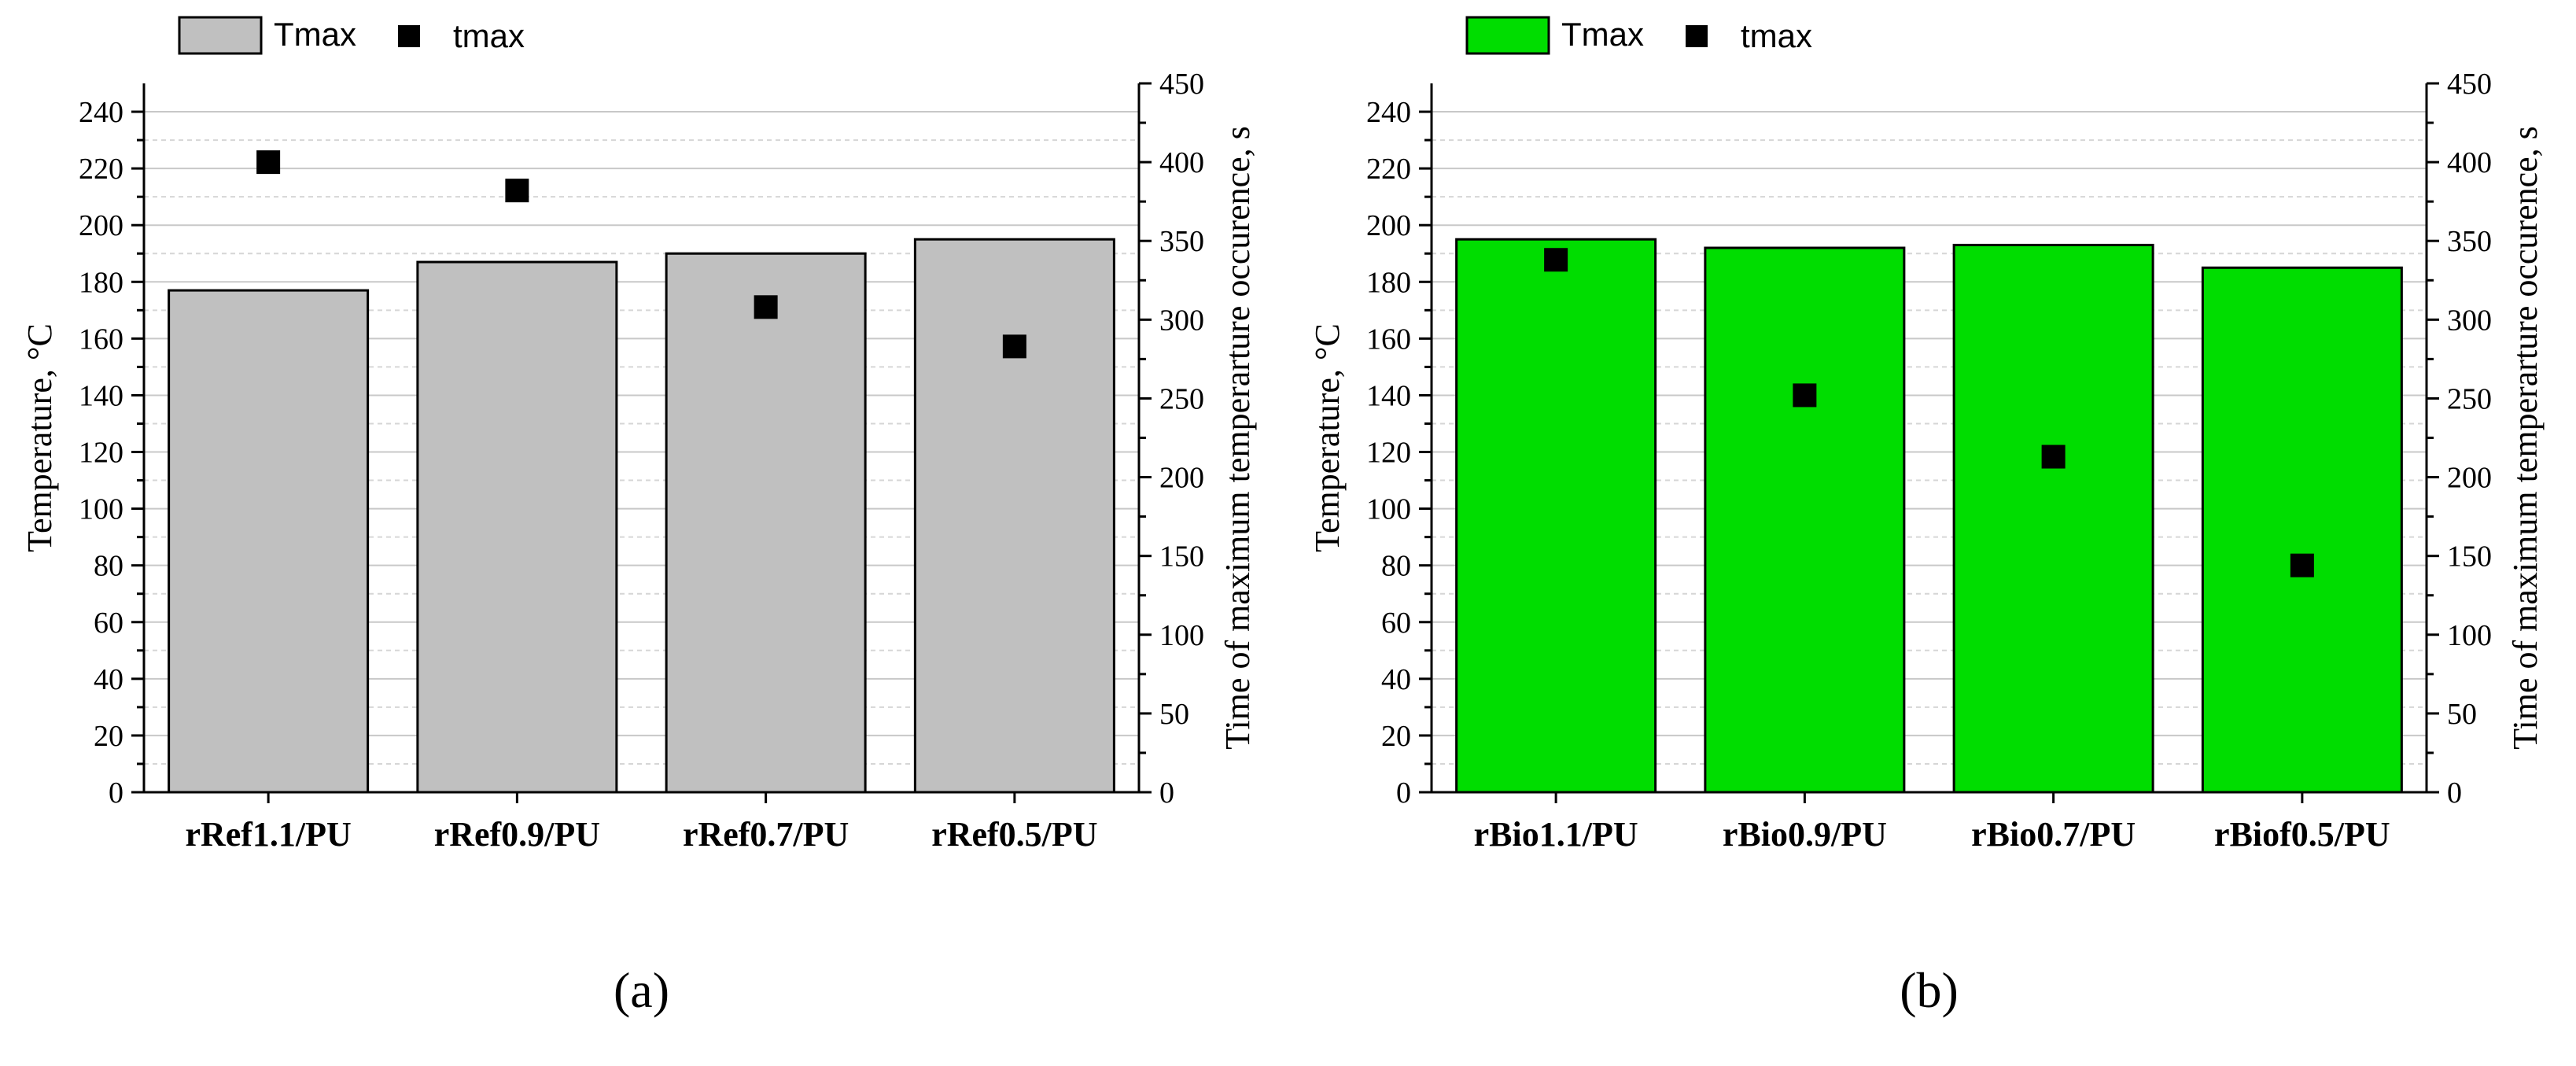  I want to click on x-tick-label: rBio0.9/PU, so click(1805, 834).